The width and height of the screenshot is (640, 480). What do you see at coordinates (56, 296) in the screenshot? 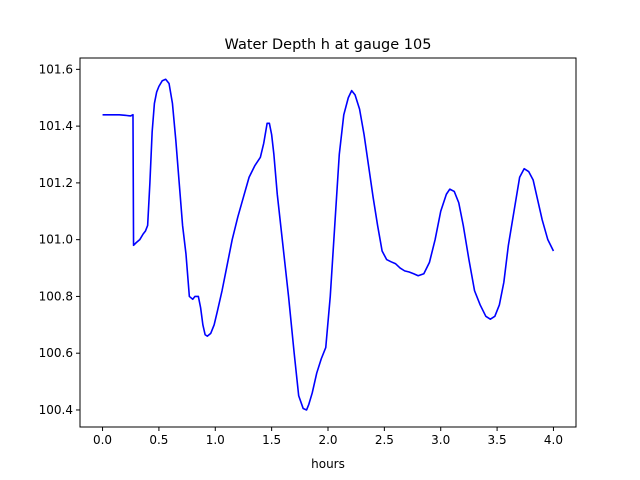
I see `y-tick-label: 100.8` at bounding box center [56, 296].